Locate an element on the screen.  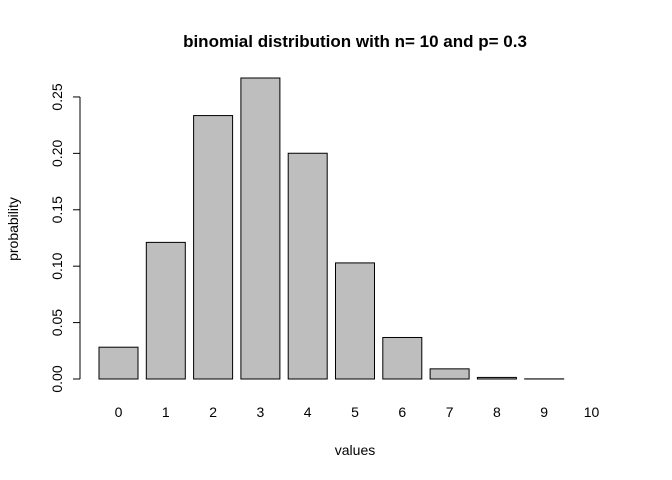
y-tick-label-0.15: 0.15 is located at coordinates (57, 209).